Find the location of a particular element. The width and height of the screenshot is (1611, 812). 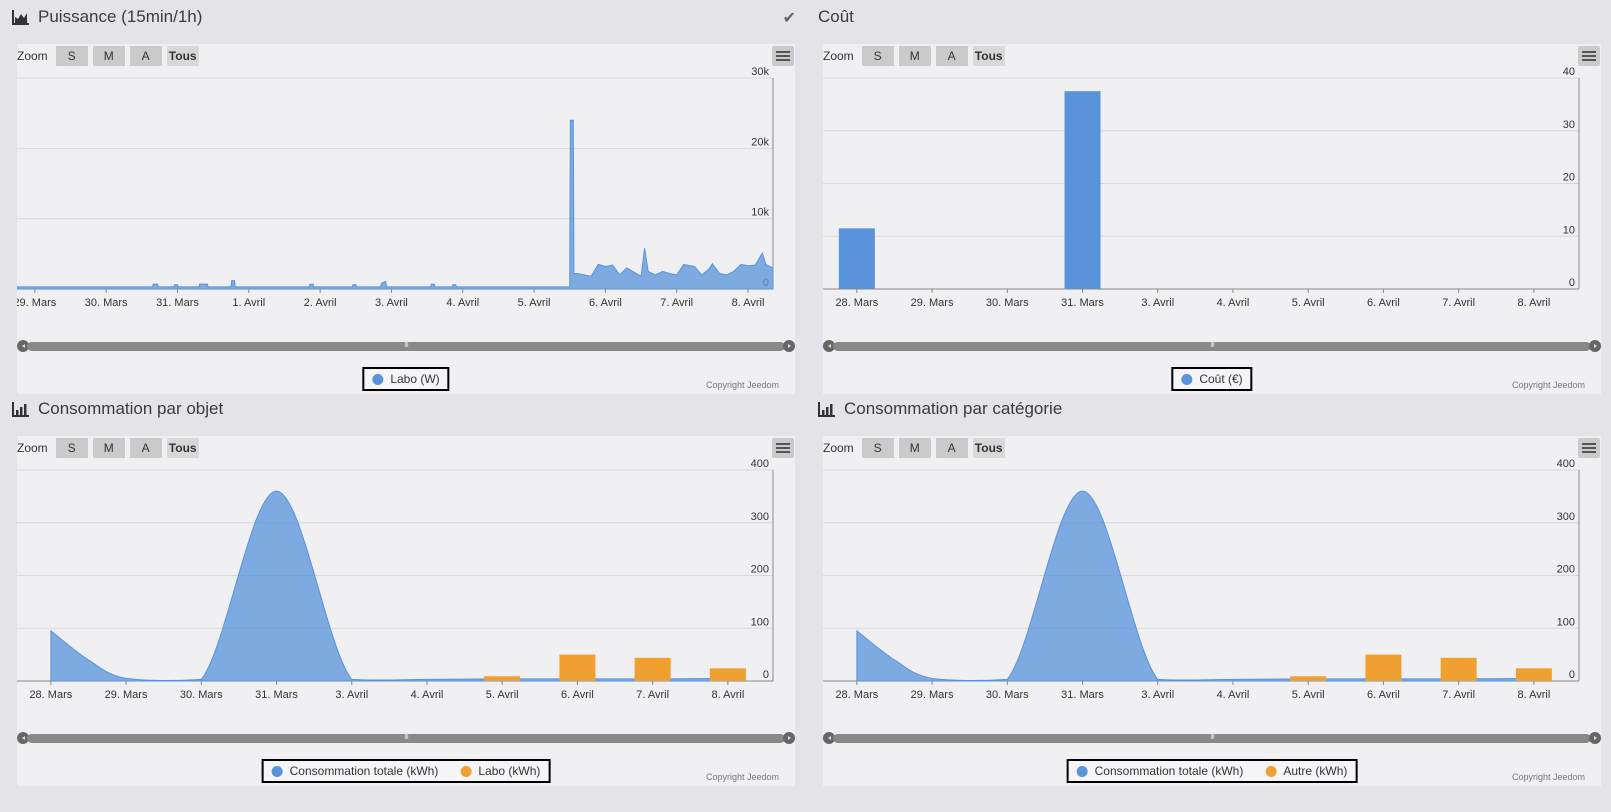

area-chart-icon is located at coordinates (21, 17).